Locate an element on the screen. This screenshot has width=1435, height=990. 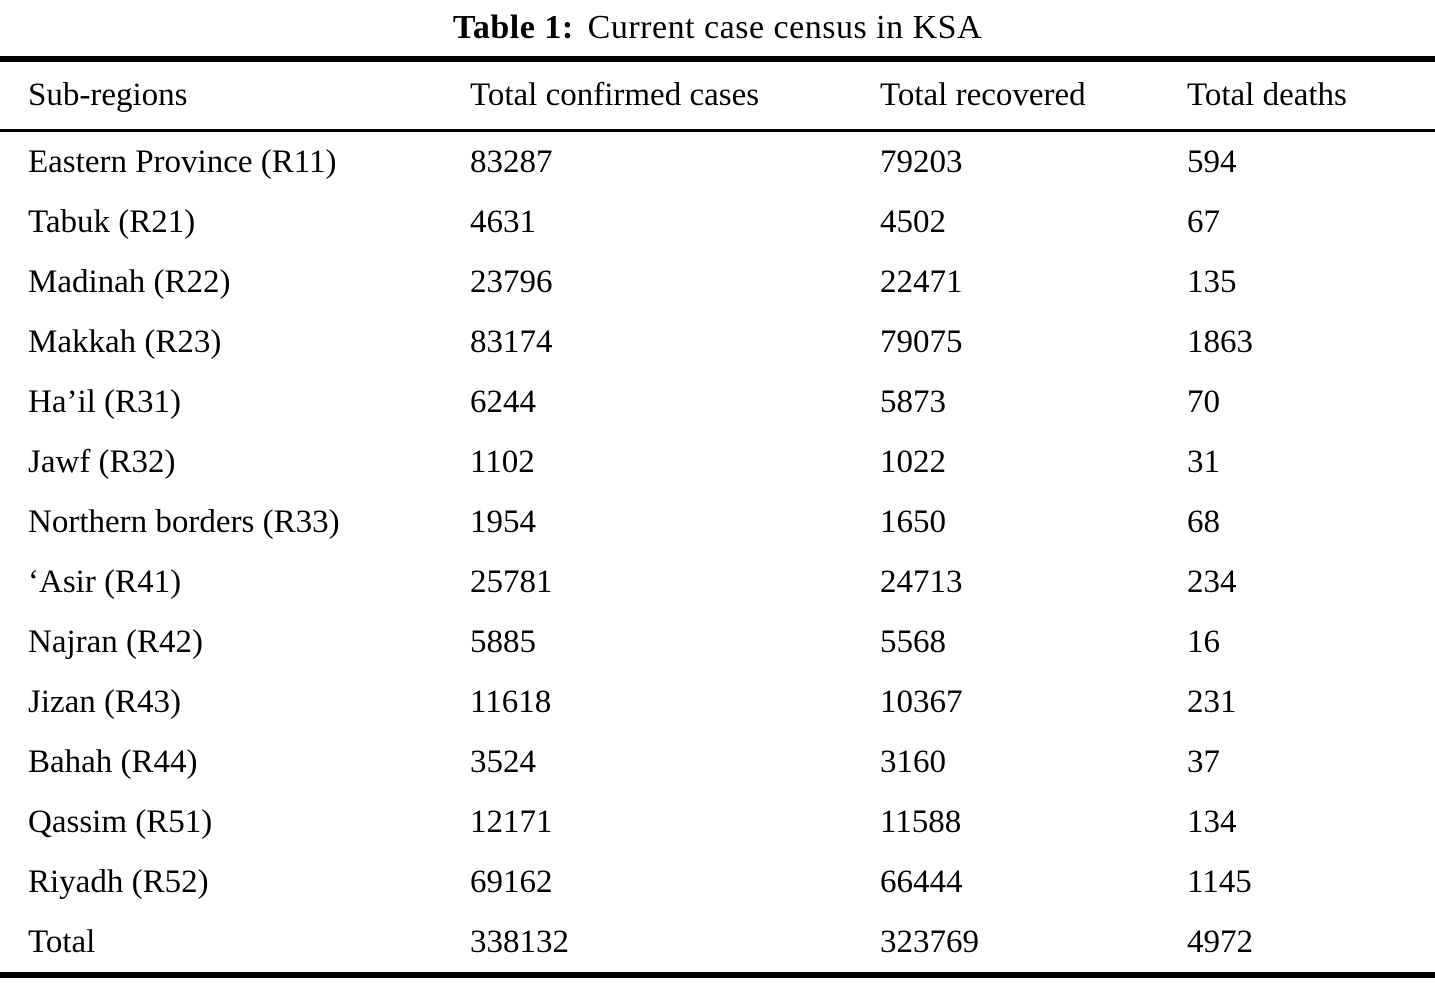
table-cell-region: Eastern Province (R11) is located at coordinates (182, 161).